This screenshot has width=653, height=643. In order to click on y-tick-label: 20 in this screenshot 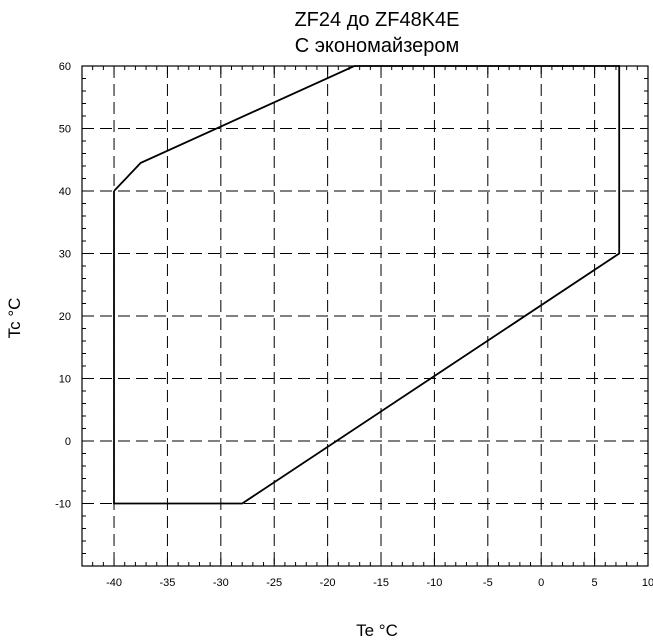, I will do `click(65, 317)`.